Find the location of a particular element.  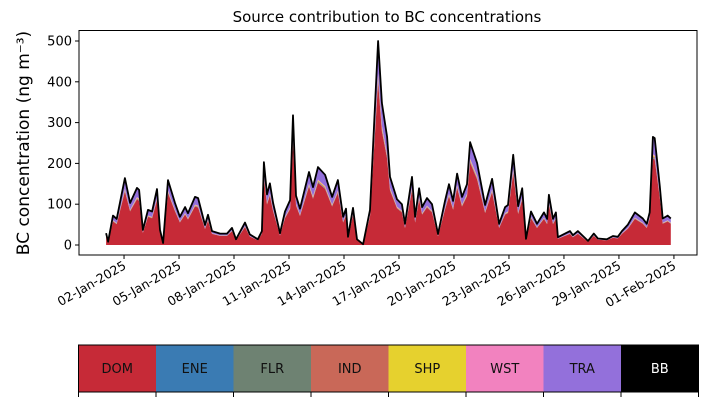

legend-swatch-tra is located at coordinates (582, 368).